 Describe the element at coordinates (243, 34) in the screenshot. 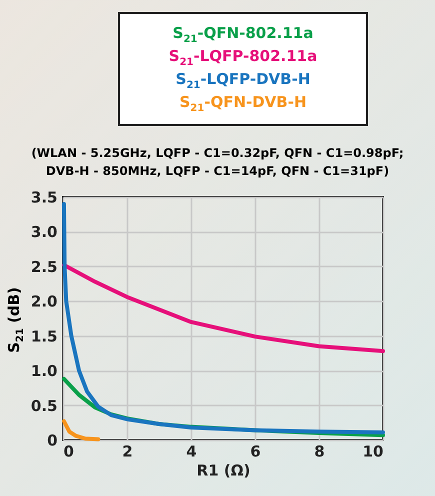

I see `text: S$_{21}$-QFN-802.11a` at that location.